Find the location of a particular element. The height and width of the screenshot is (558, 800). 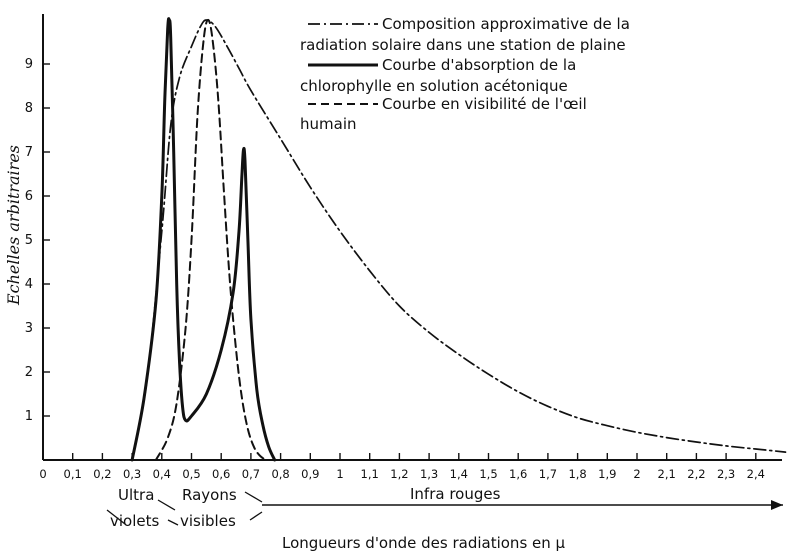

x-tick-label: 0,5 is located at coordinates (191, 474).